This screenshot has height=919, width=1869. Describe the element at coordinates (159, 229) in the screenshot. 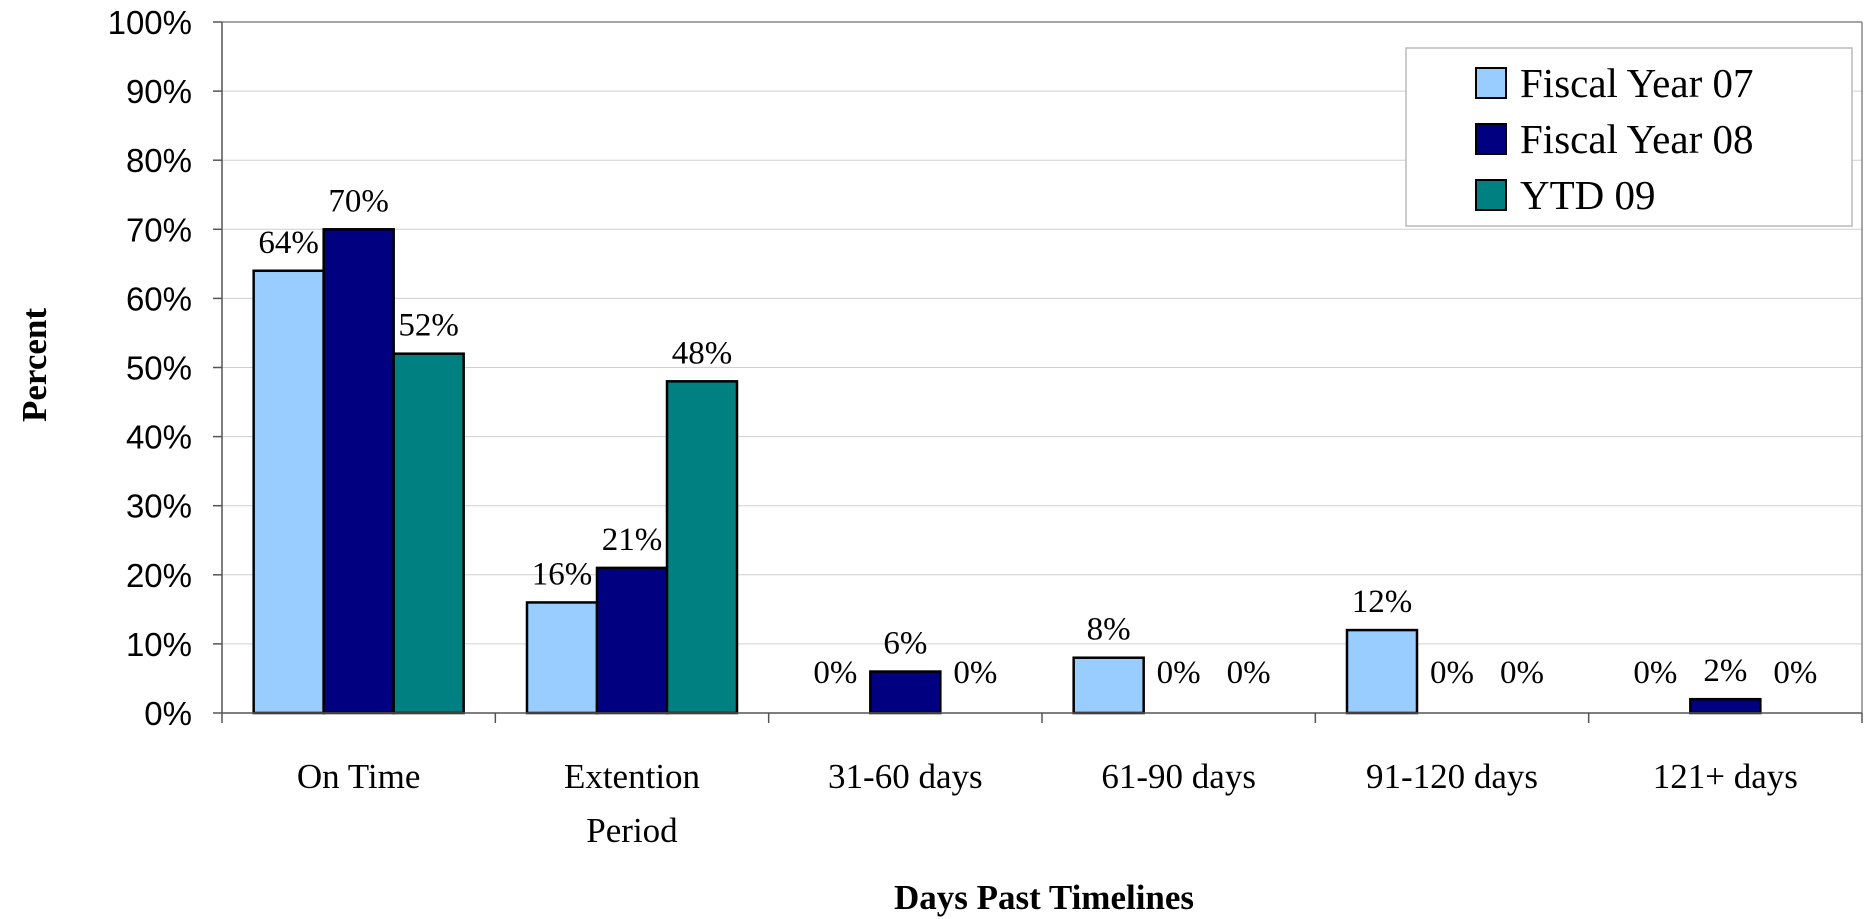

I see `y-tick-label: 70%` at that location.